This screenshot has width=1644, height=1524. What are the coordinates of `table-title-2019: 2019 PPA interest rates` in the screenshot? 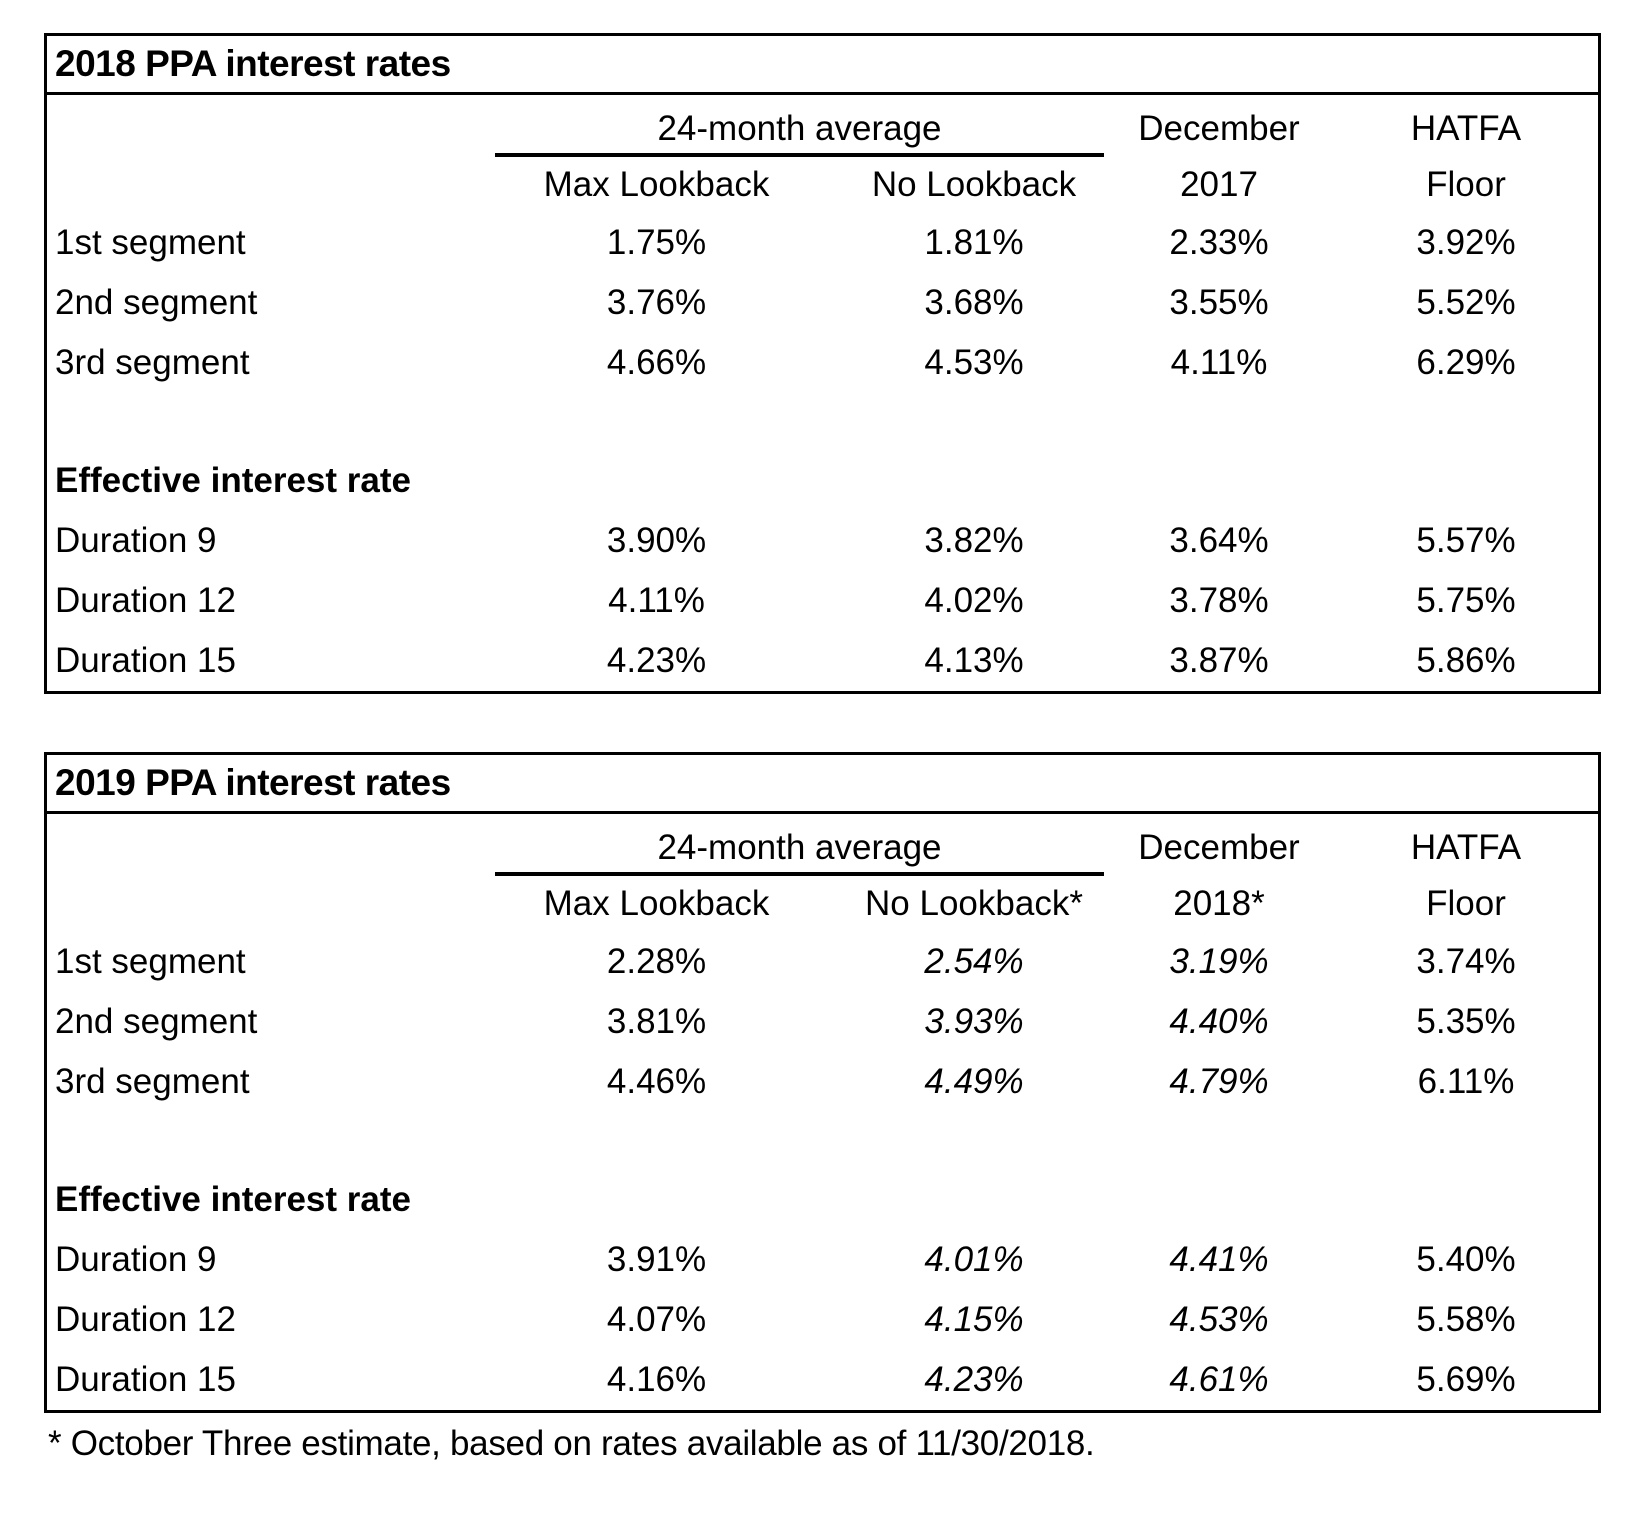 It's located at (822, 784).